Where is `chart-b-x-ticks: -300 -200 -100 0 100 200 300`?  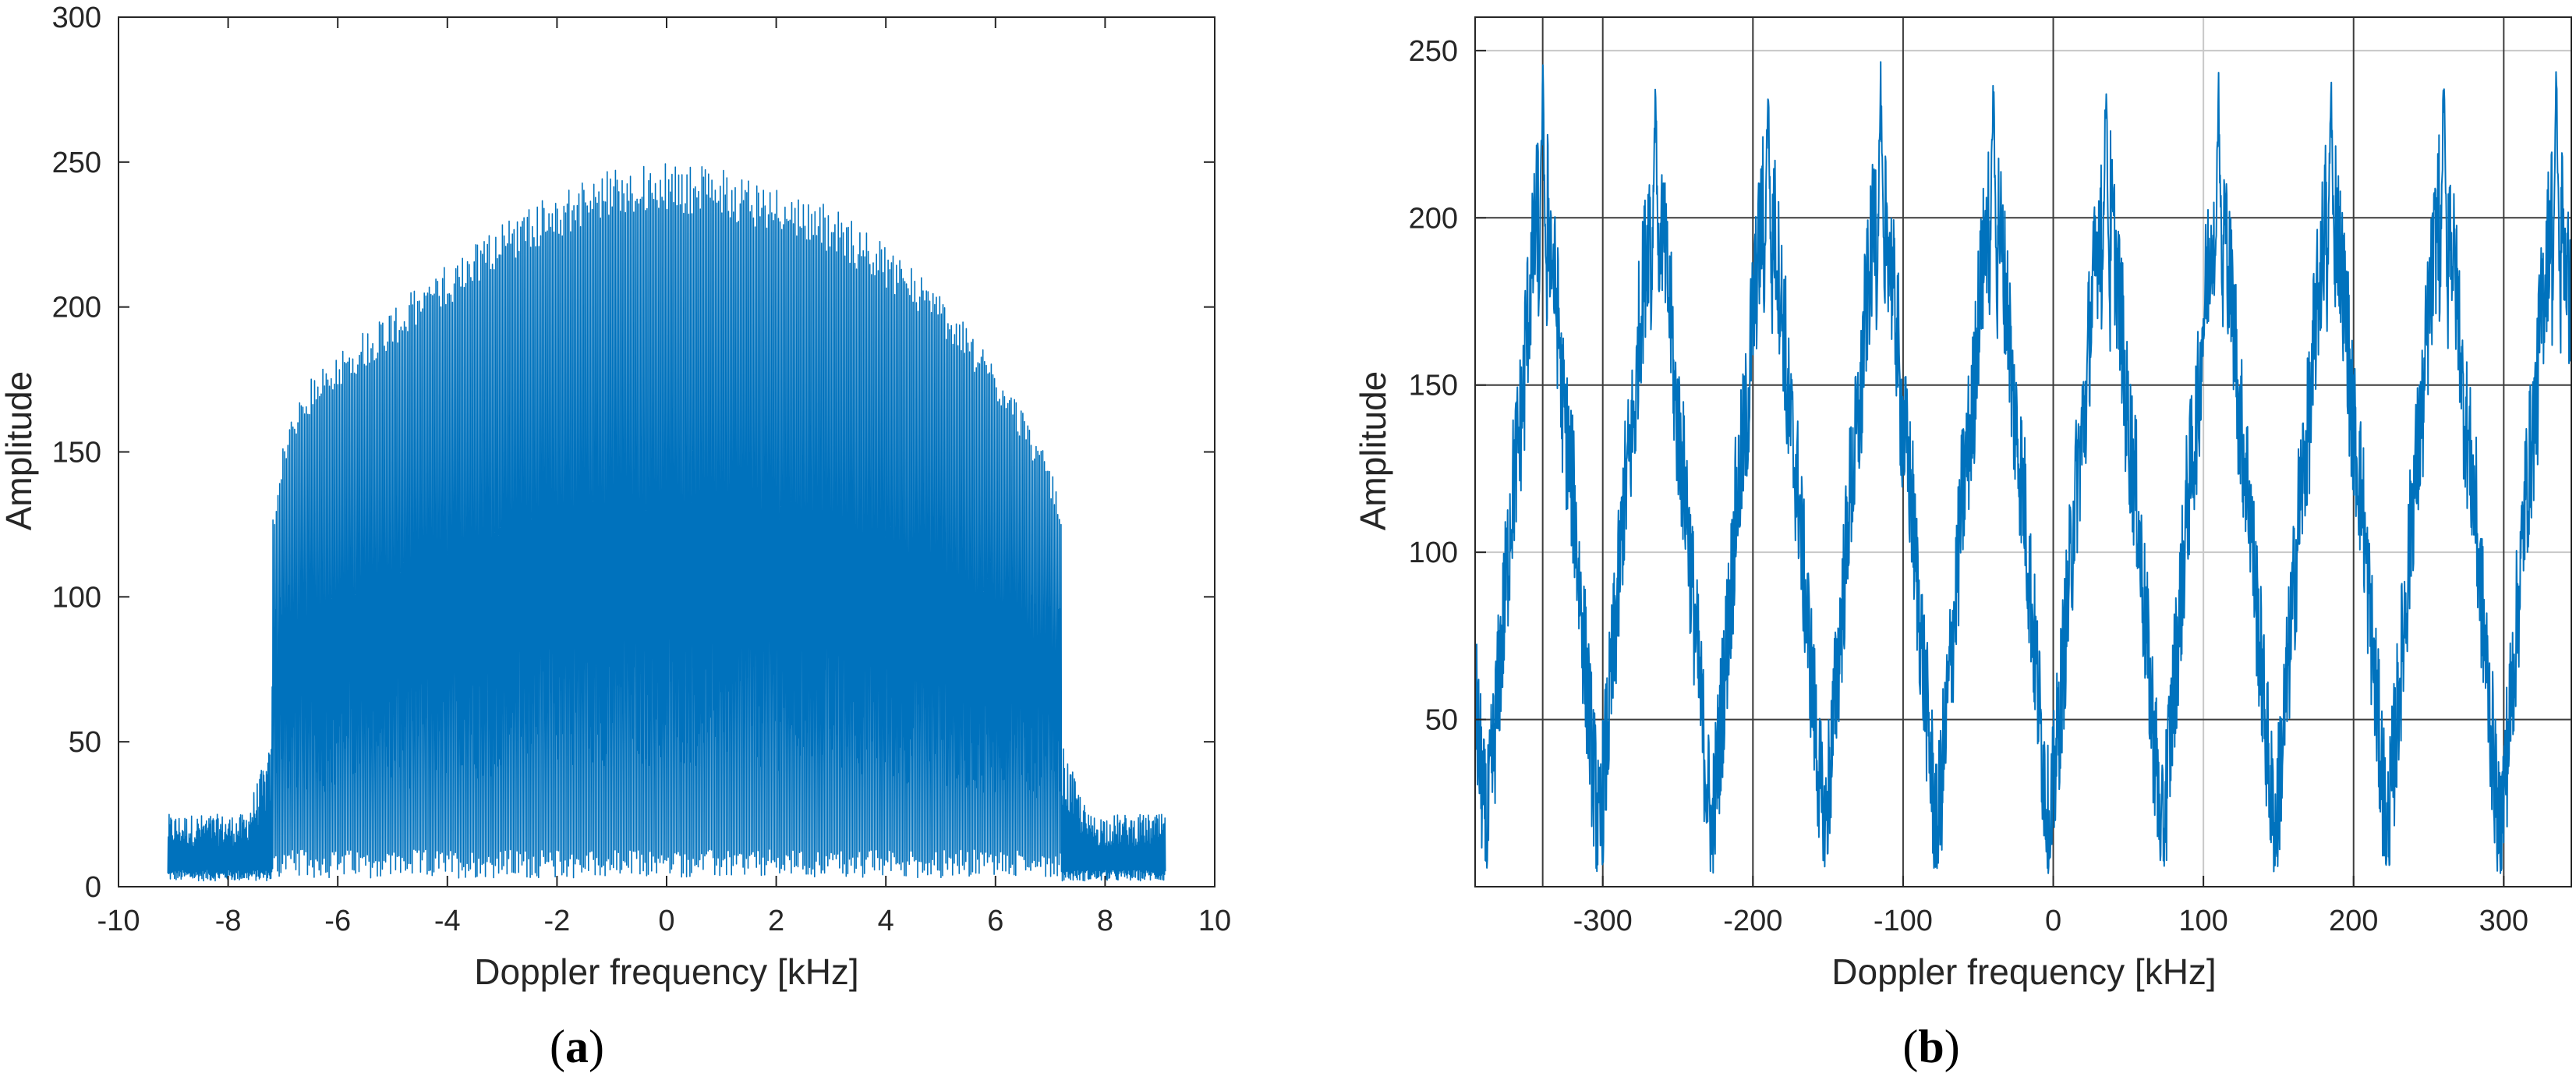
chart-b-x-ticks: -300 -200 -100 0 100 200 300 is located at coordinates (2050, 907).